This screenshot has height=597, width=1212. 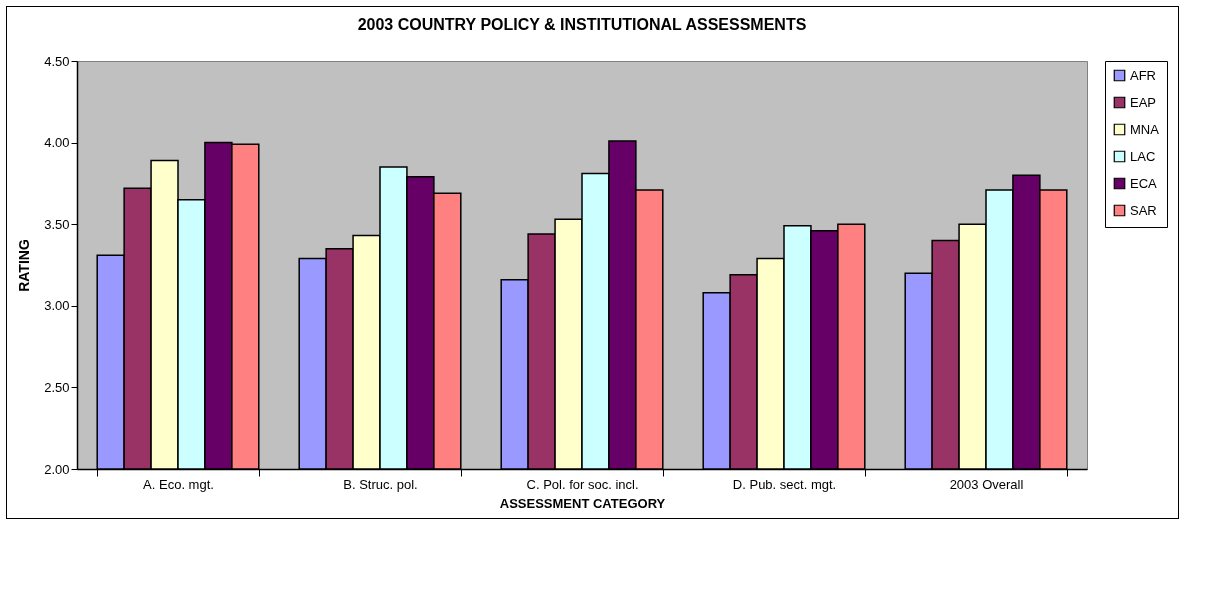 What do you see at coordinates (582, 503) in the screenshot?
I see `x-axis-title: ASSESSMENT CATEGORY` at bounding box center [582, 503].